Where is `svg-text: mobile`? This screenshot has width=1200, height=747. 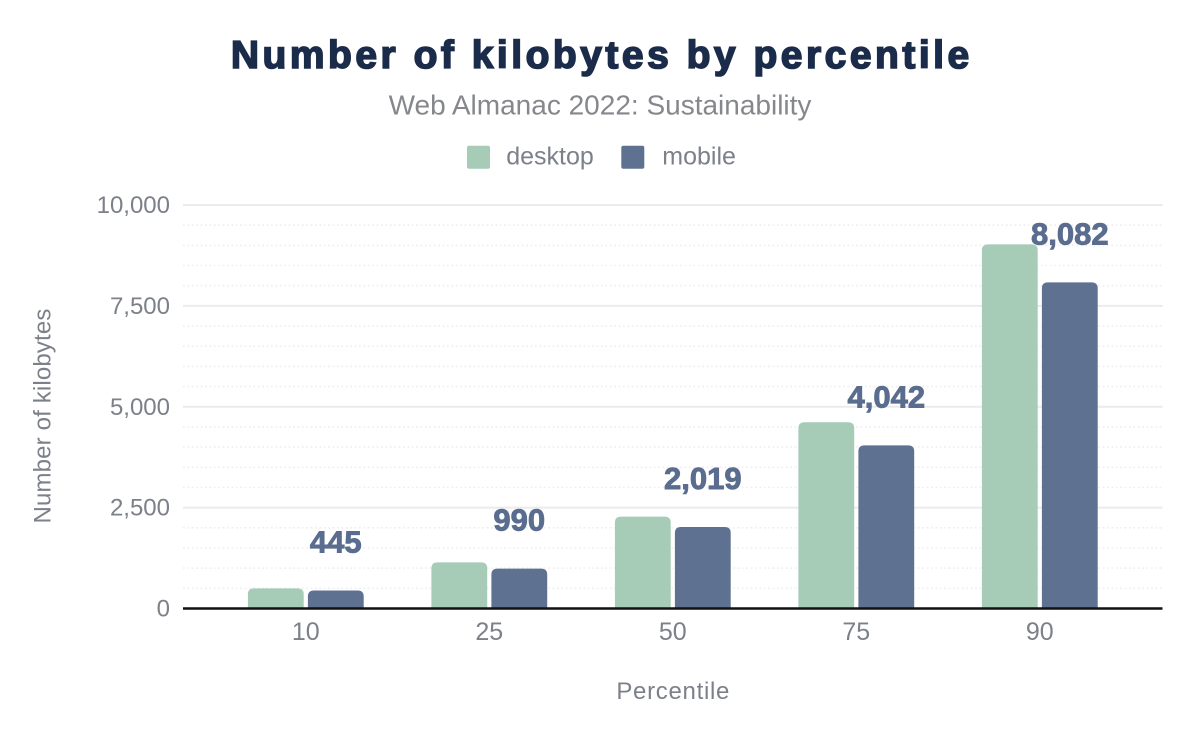 svg-text: mobile is located at coordinates (699, 157).